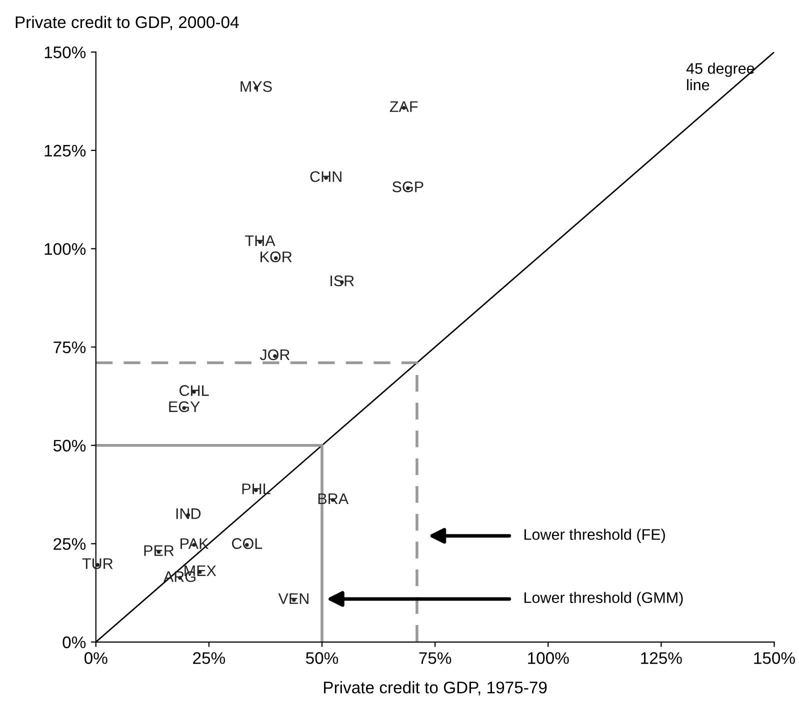  Describe the element at coordinates (65, 52) in the screenshot. I see `y-tick-label: 150%` at that location.